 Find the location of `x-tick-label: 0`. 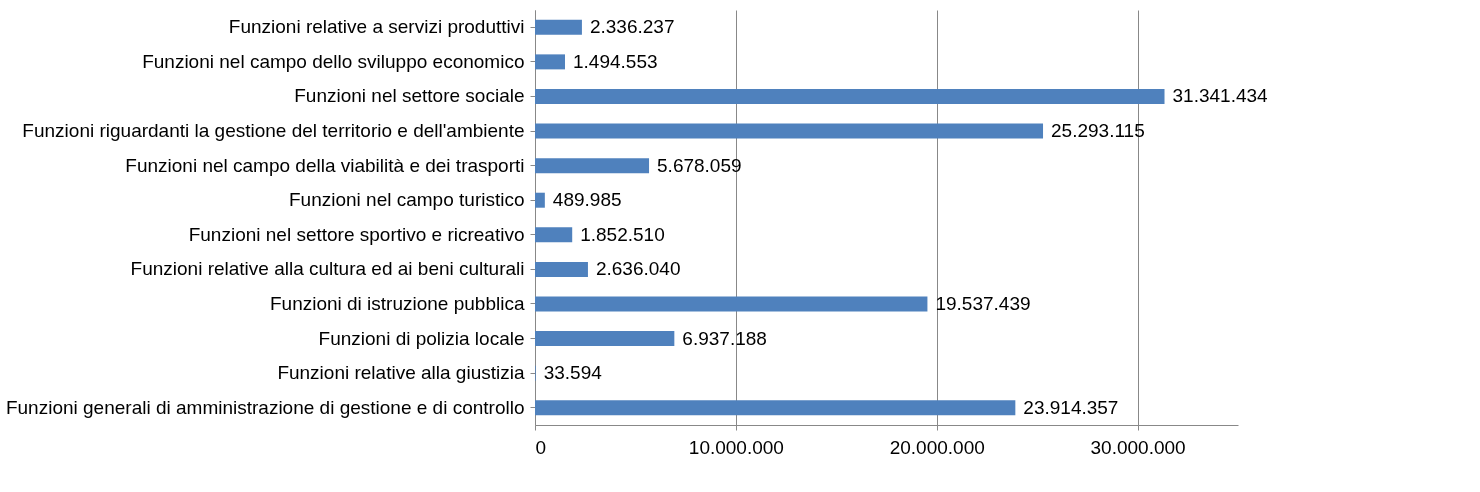

x-tick-label: 0 is located at coordinates (541, 447).